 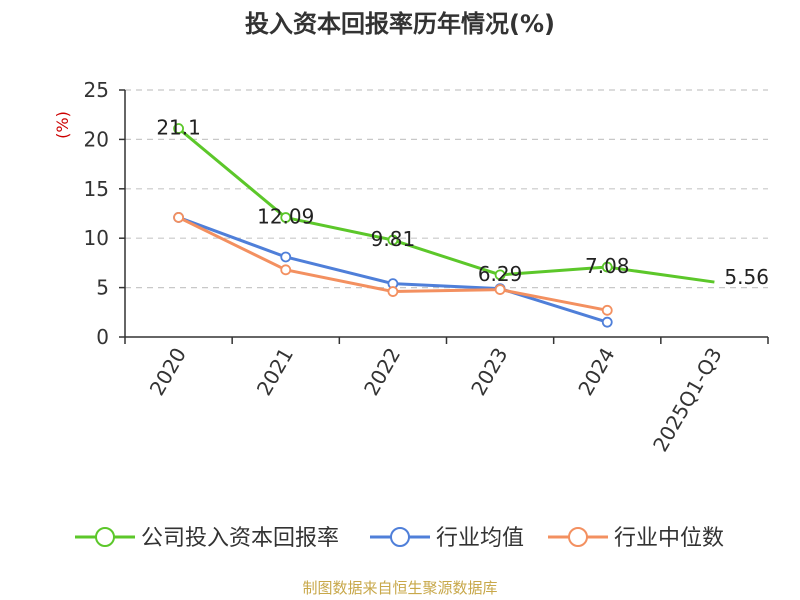 What do you see at coordinates (480, 538) in the screenshot?
I see `legend-label: 行业均值` at bounding box center [480, 538].